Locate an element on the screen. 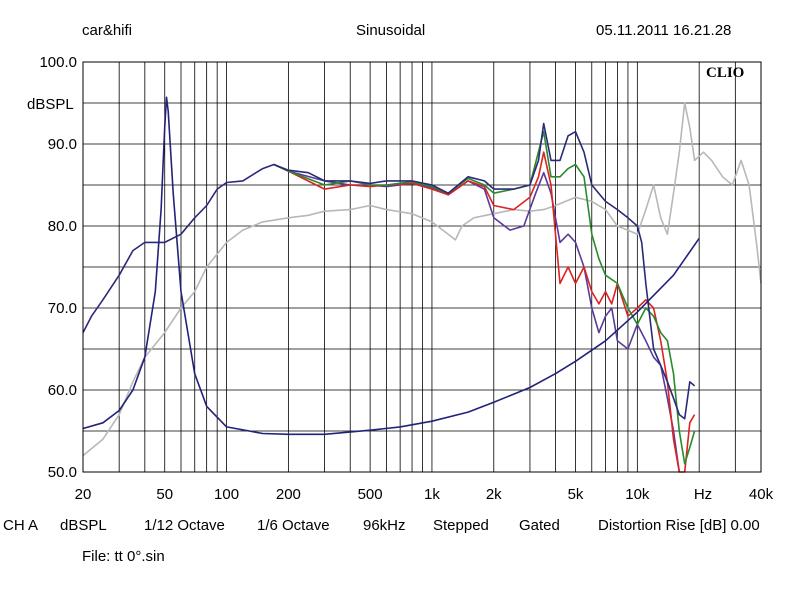 The width and height of the screenshot is (800, 595). header-left: car&hifi is located at coordinates (107, 30).